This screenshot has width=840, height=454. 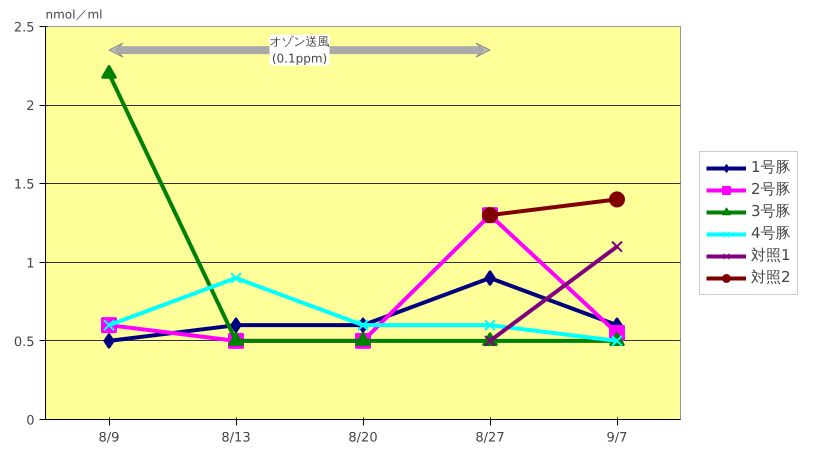 I want to click on legend-label: 3号豚, so click(x=771, y=211).